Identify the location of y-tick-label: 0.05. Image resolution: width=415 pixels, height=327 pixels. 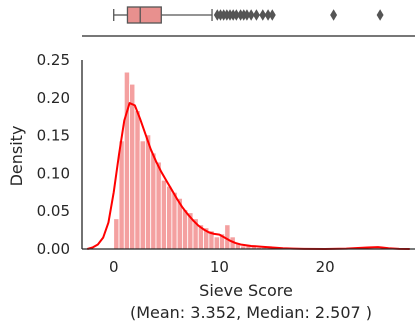
(53, 211).